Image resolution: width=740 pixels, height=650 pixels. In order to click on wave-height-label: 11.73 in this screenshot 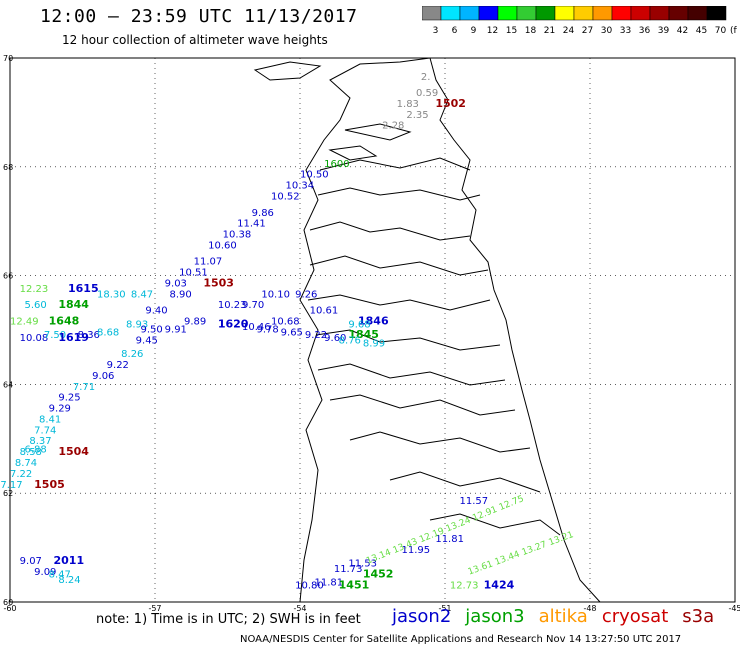, I will do `click(348, 569)`.